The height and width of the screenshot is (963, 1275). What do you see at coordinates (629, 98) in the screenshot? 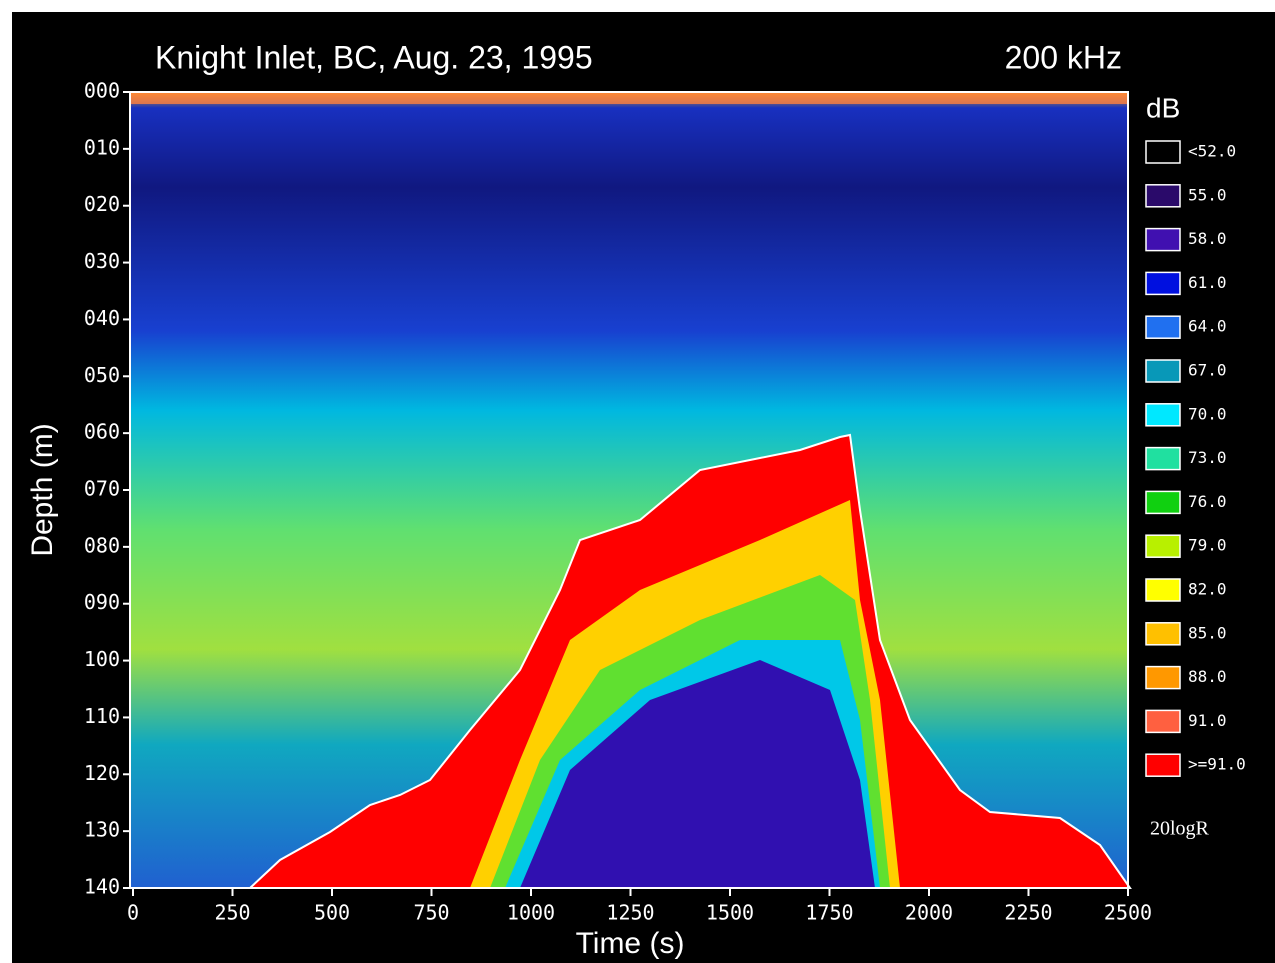
I see `echogram-surface` at bounding box center [629, 98].